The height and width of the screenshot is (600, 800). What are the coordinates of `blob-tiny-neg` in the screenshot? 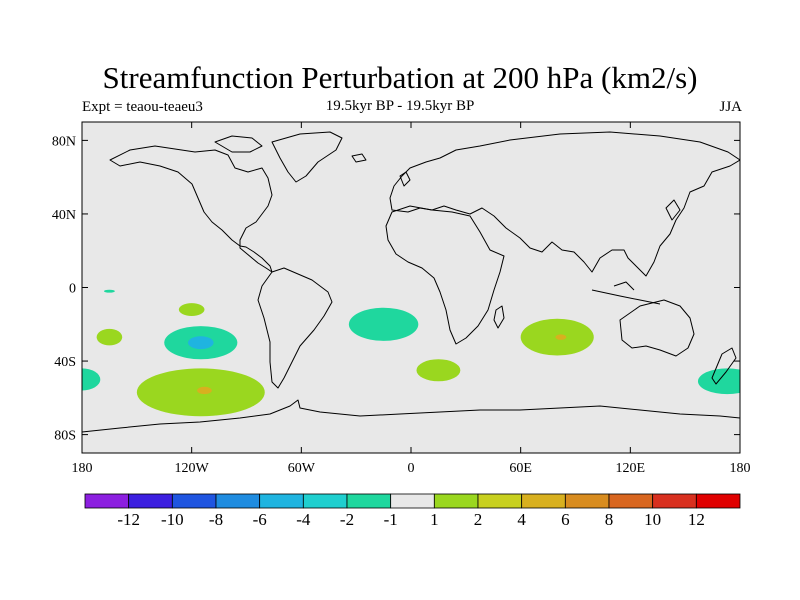 It's located at (109, 291).